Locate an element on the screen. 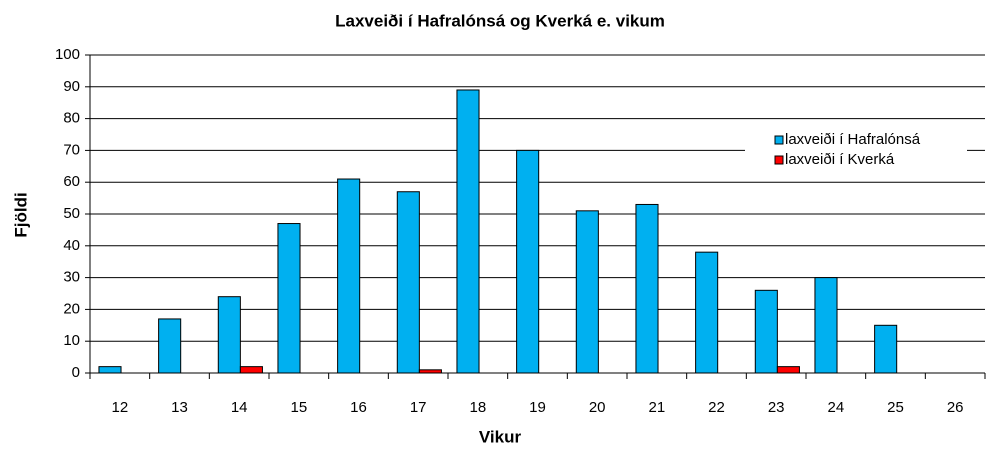  x-tick-label: 22 is located at coordinates (716, 407).